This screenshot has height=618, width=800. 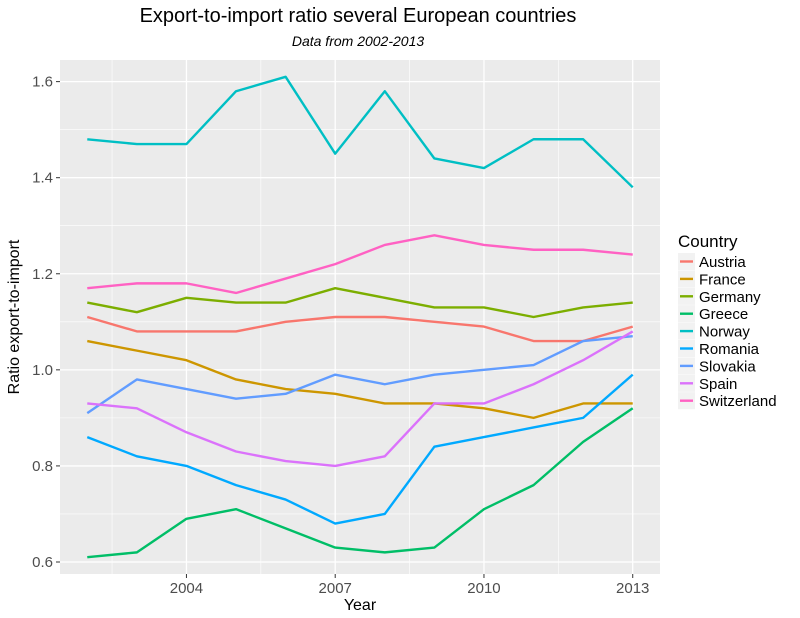 What do you see at coordinates (335, 588) in the screenshot?
I see `x-tick-label: 2007` at bounding box center [335, 588].